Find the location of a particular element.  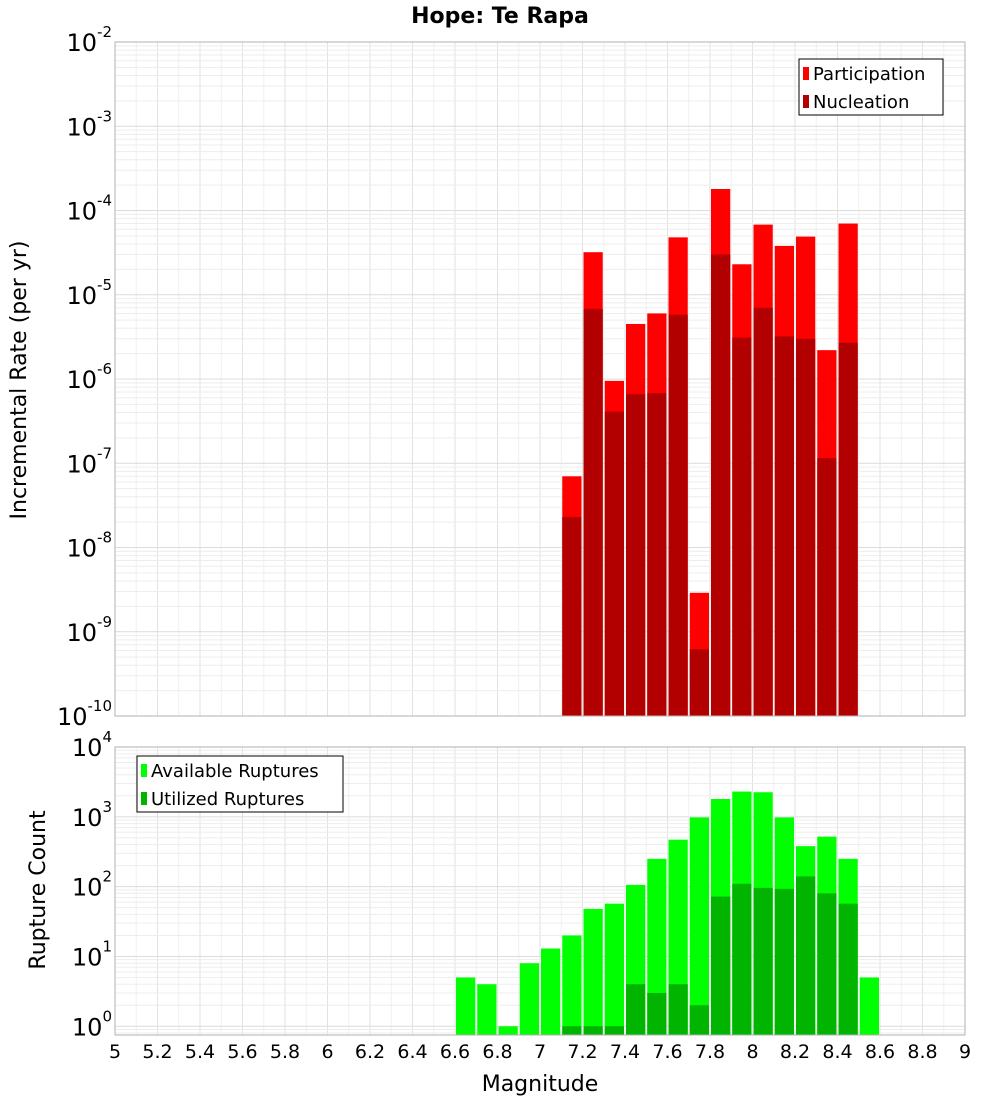

x-tick-label: 8.6 is located at coordinates (880, 1052).